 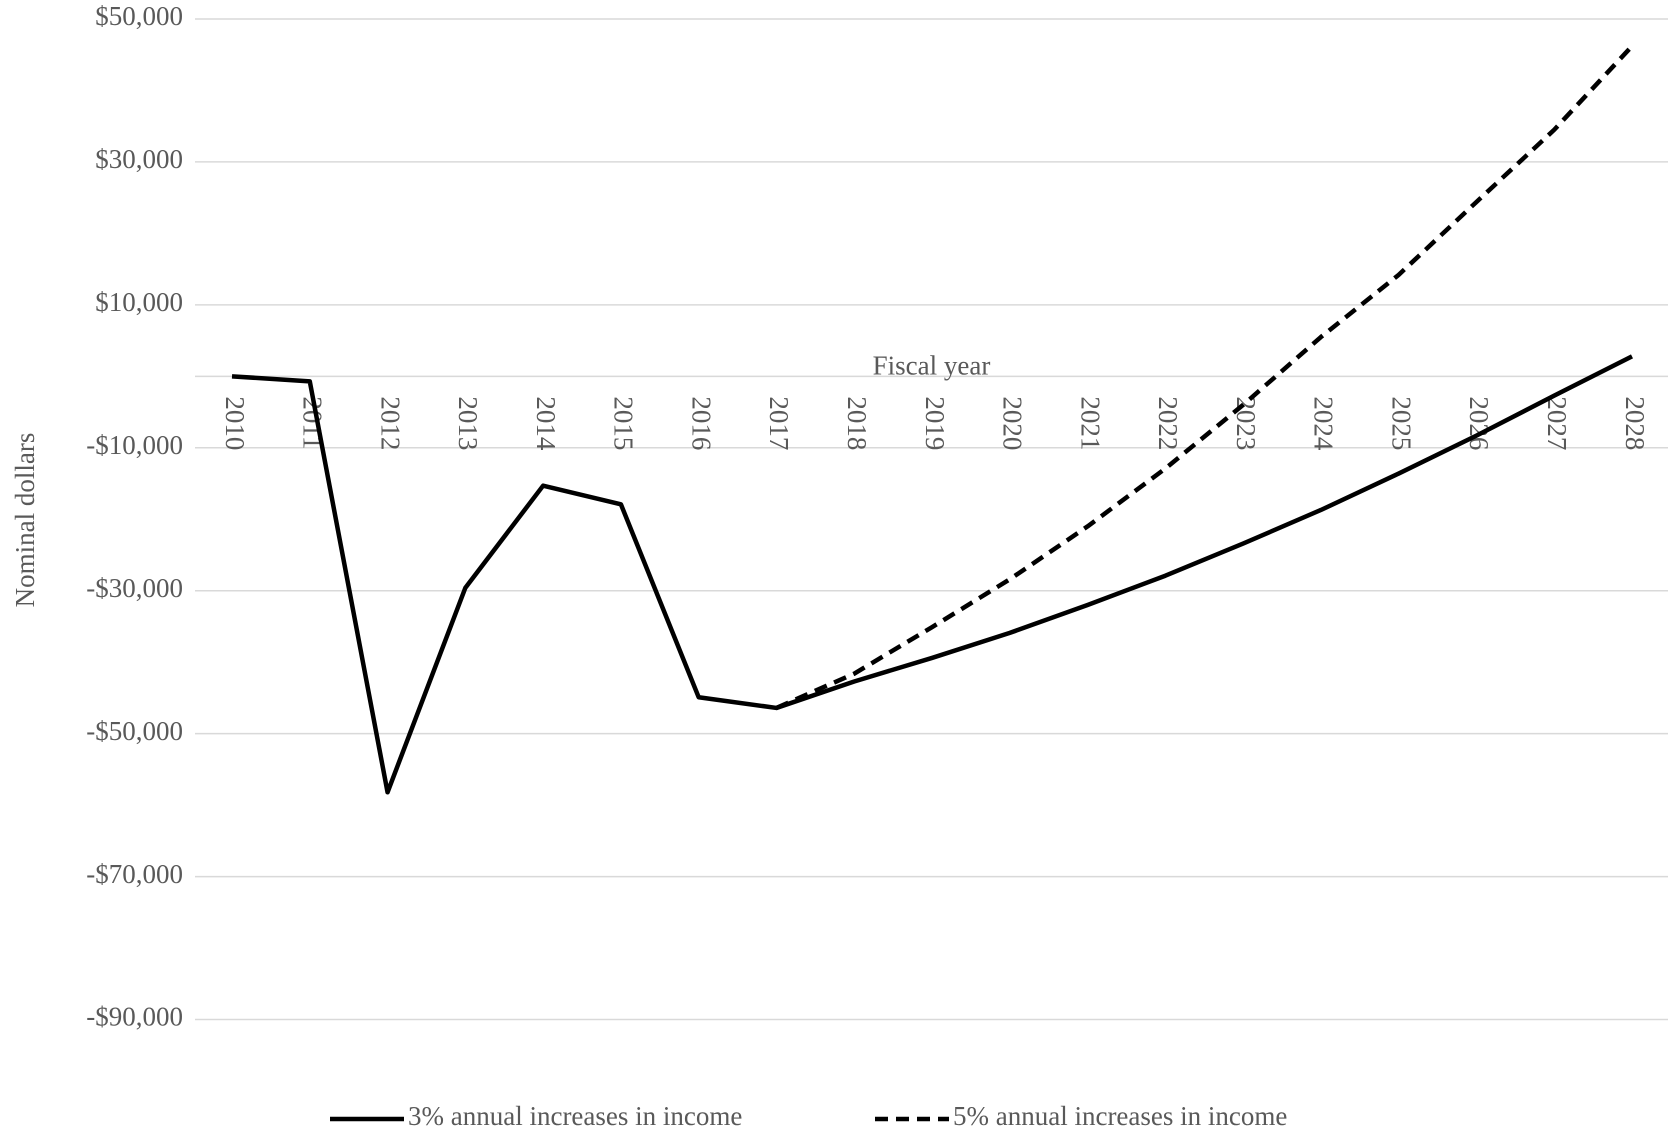 What do you see at coordinates (701, 423) in the screenshot?
I see `x-tick-label: 2016` at bounding box center [701, 423].